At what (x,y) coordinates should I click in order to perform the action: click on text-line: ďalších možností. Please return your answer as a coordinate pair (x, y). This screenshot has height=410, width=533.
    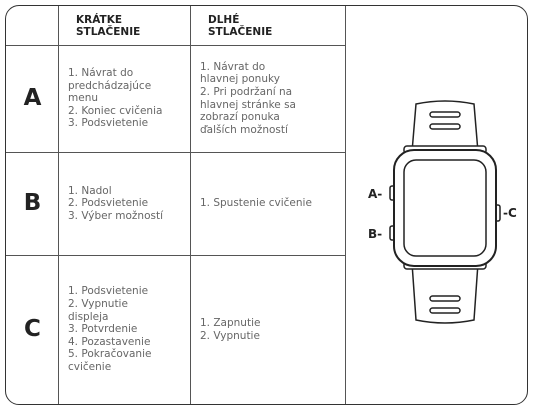
    Looking at the image, I should click on (244, 129).